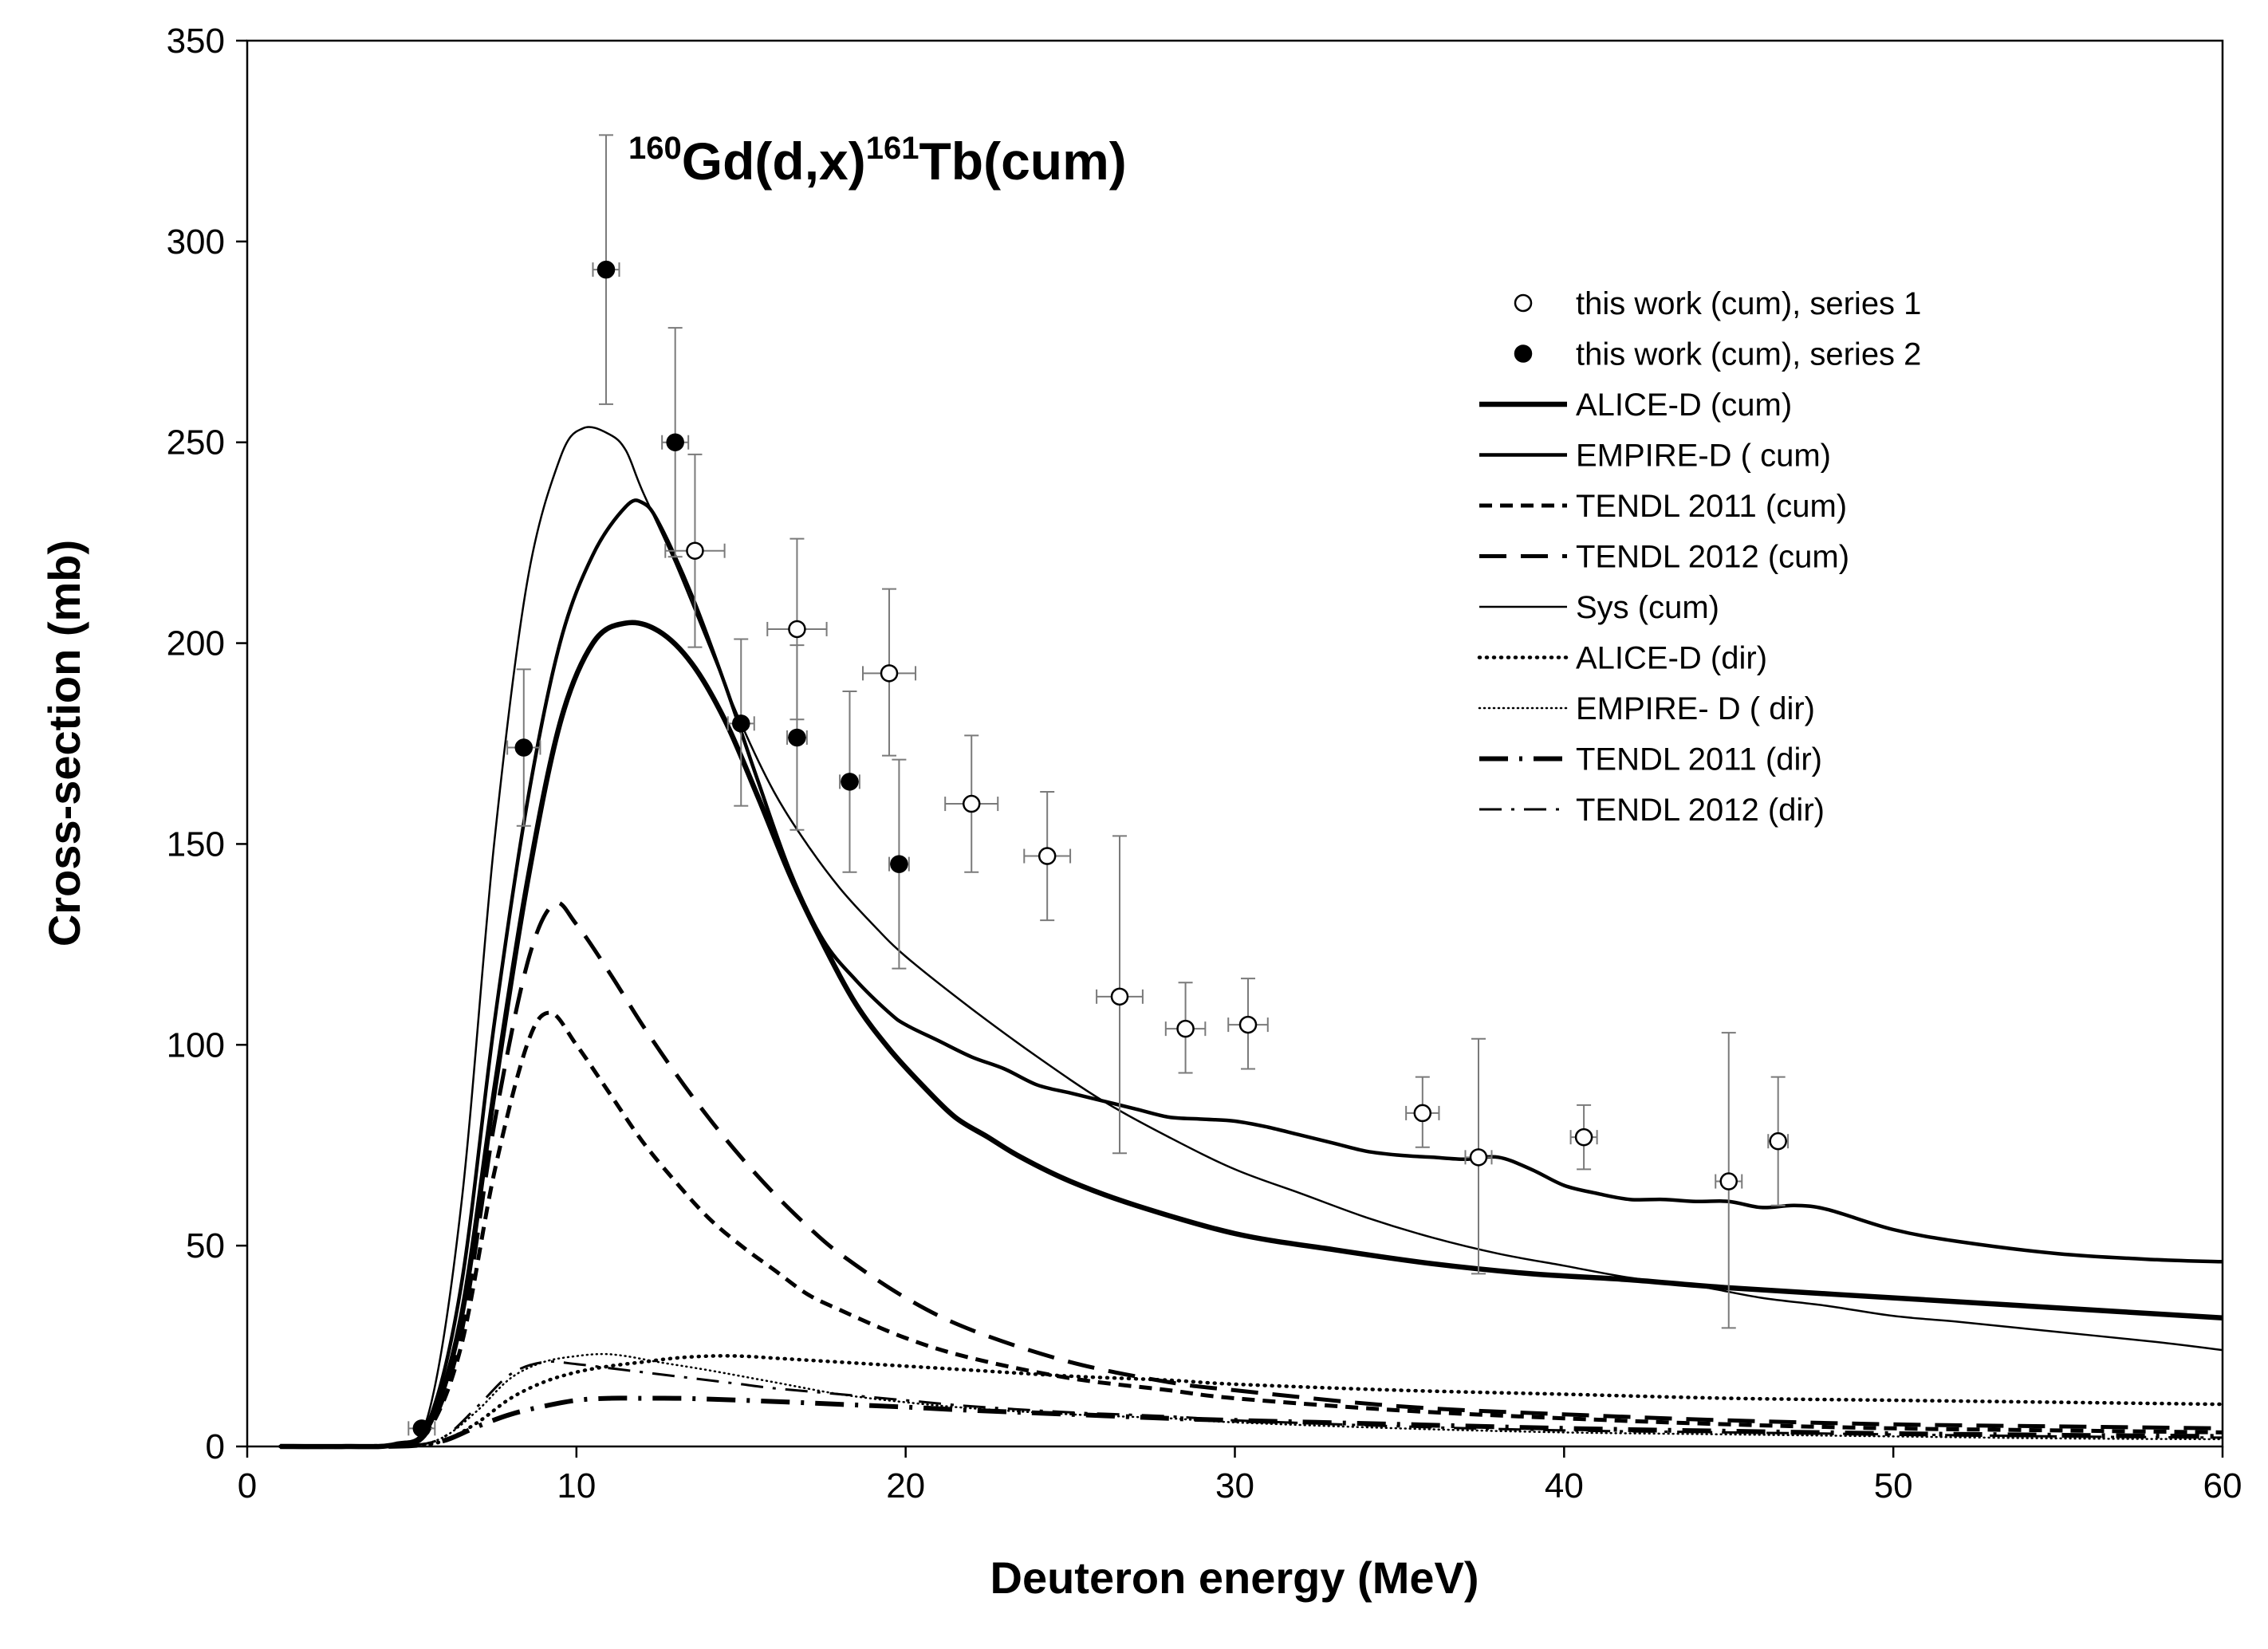  What do you see at coordinates (1748, 354) in the screenshot?
I see `legend-label-1: this work (cum), series 2` at bounding box center [1748, 354].